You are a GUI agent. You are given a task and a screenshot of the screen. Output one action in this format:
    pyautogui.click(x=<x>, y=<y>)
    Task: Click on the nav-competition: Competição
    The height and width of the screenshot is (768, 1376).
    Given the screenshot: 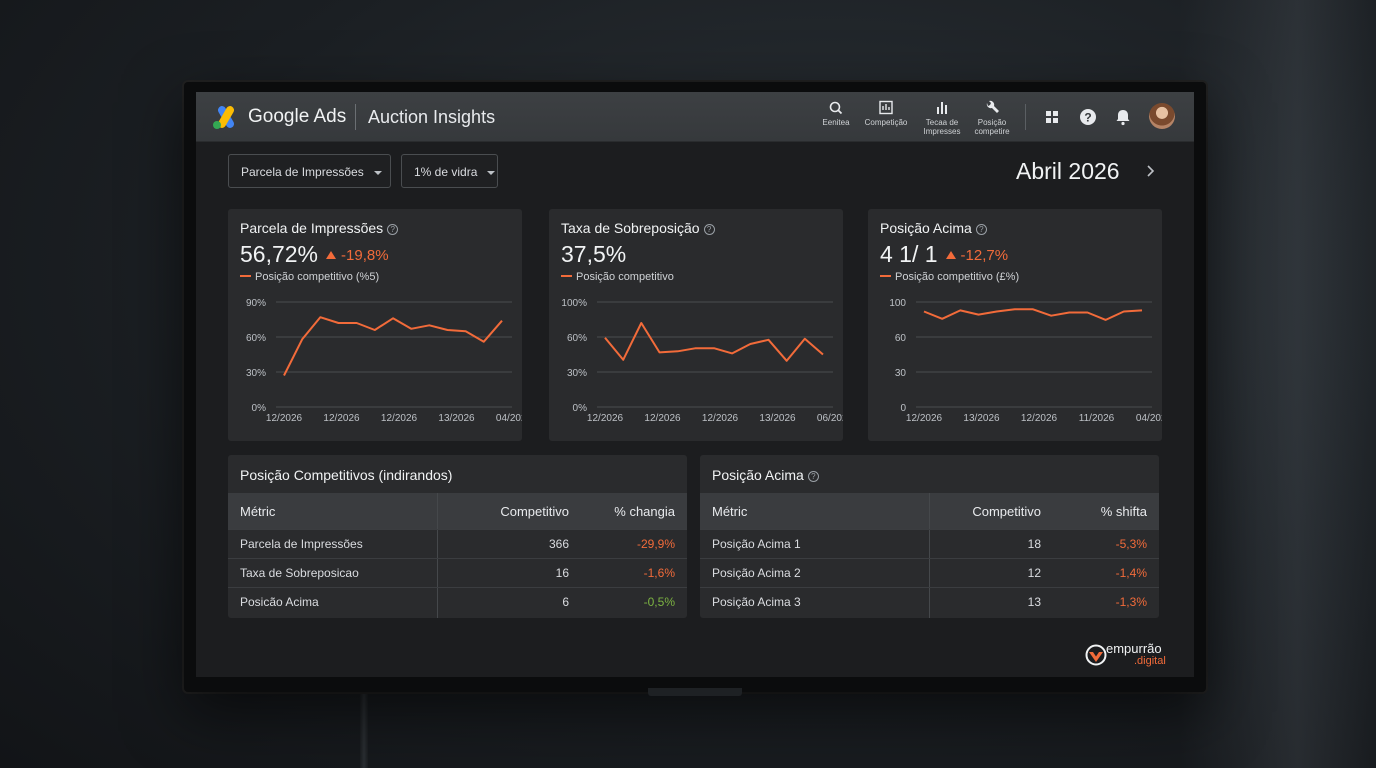 What is the action you would take?
    pyautogui.click(x=886, y=113)
    